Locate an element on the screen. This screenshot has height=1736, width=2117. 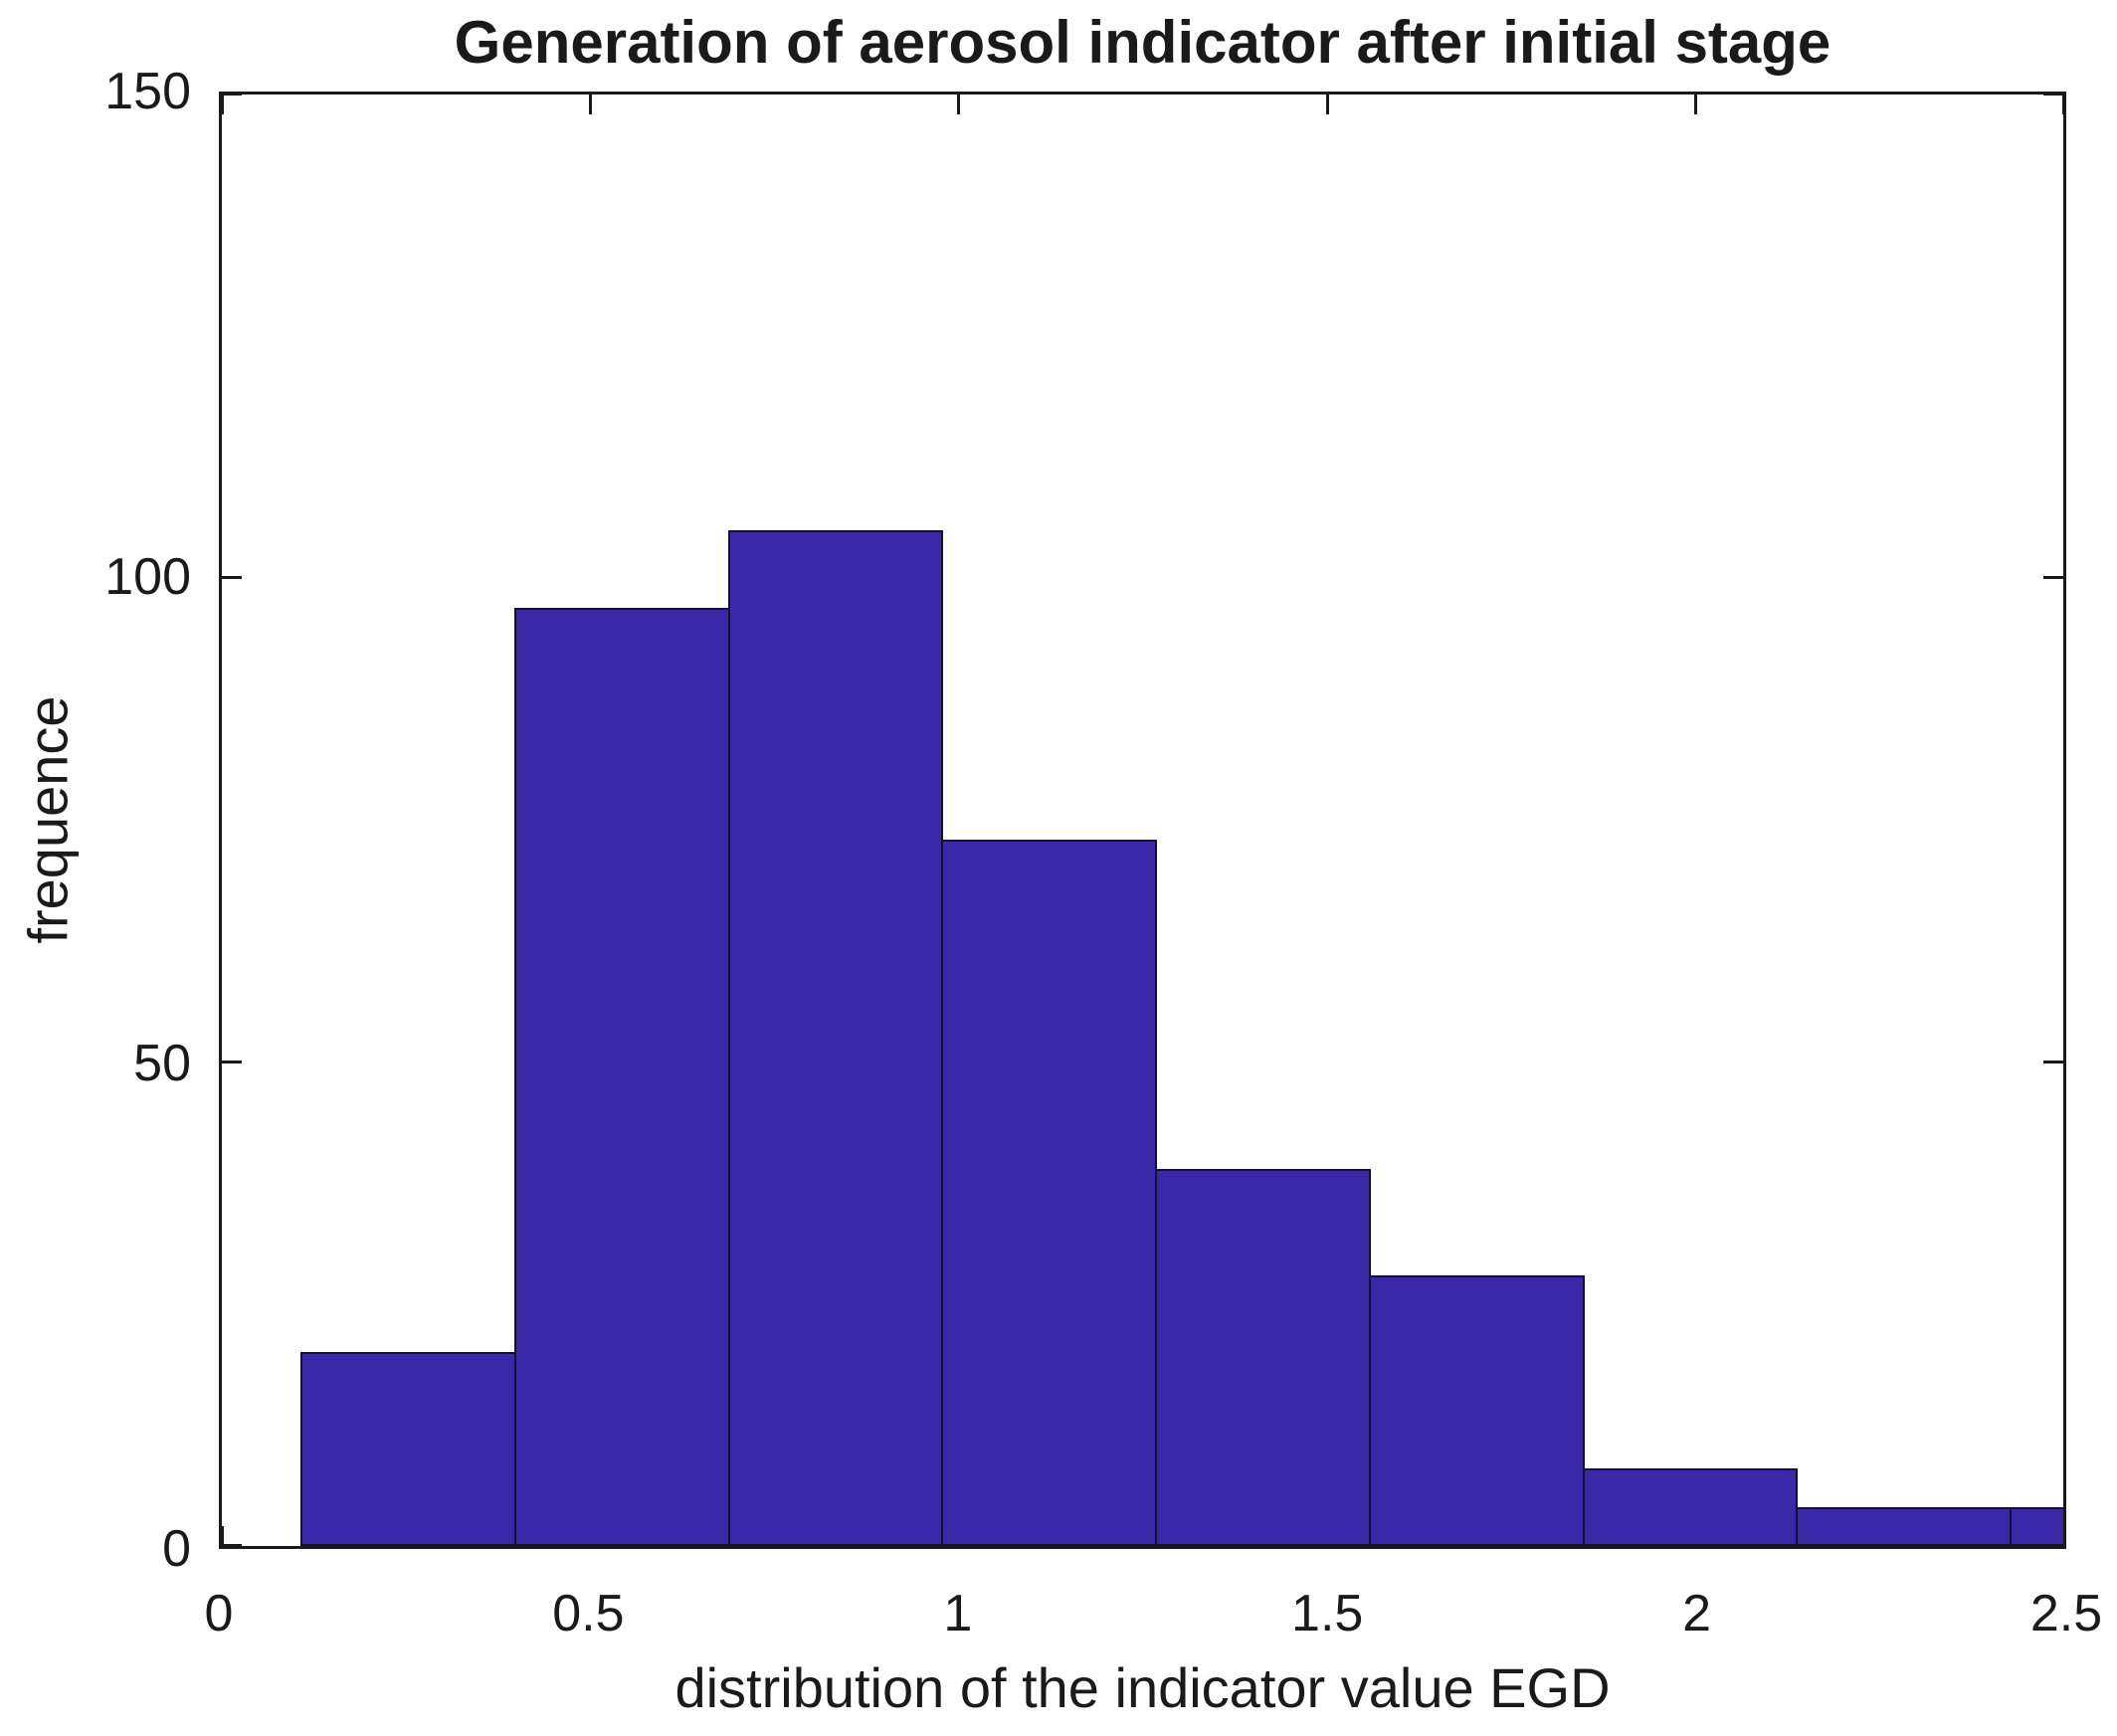
x-tick-label: 0 is located at coordinates (219, 1613).